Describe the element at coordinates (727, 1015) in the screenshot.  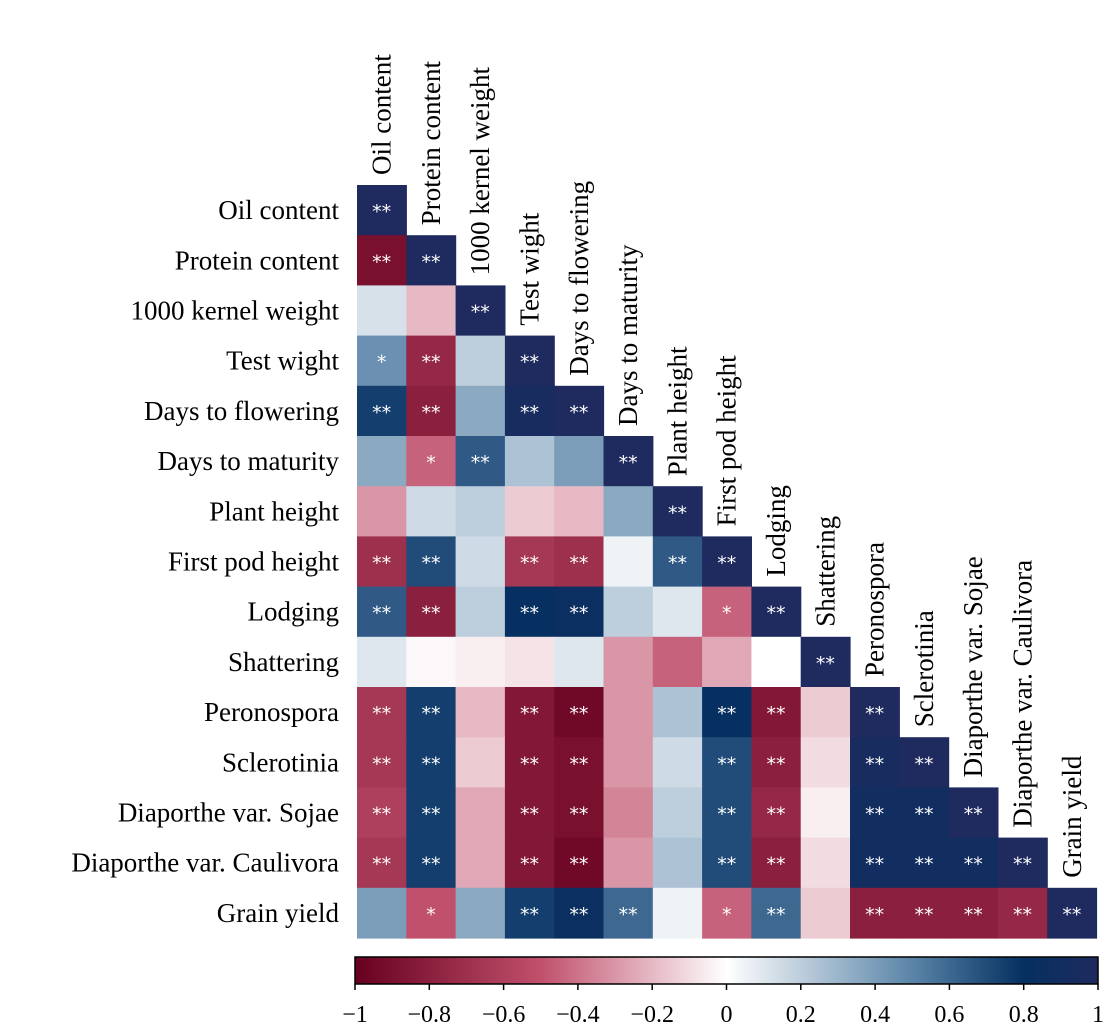
I see `colorbar-tick-label: 0` at that location.